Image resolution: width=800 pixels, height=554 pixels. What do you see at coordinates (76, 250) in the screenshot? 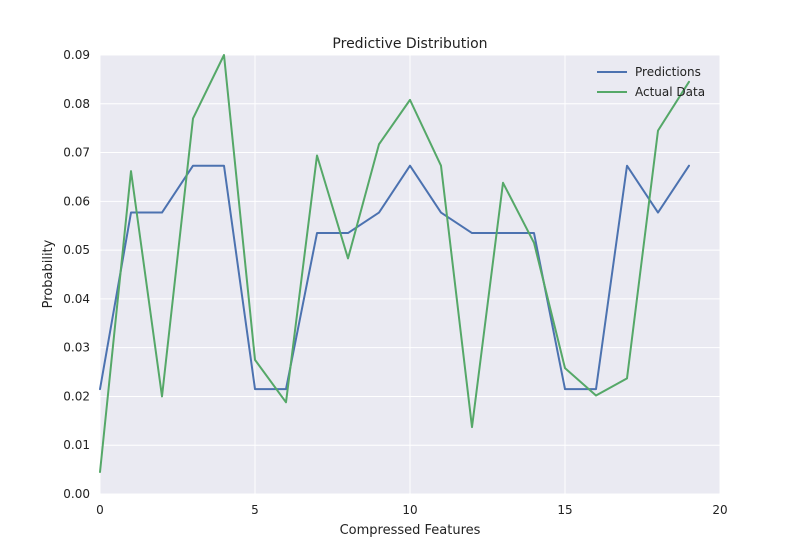
I see `y-tick-label: 0.05` at bounding box center [76, 250].